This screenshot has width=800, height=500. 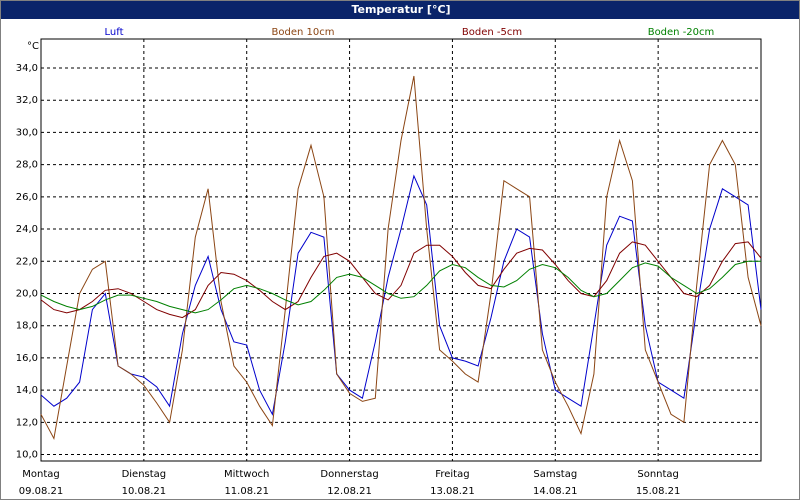 What do you see at coordinates (27, 455) in the screenshot?
I see `y-tick-label: 10,0` at bounding box center [27, 455].